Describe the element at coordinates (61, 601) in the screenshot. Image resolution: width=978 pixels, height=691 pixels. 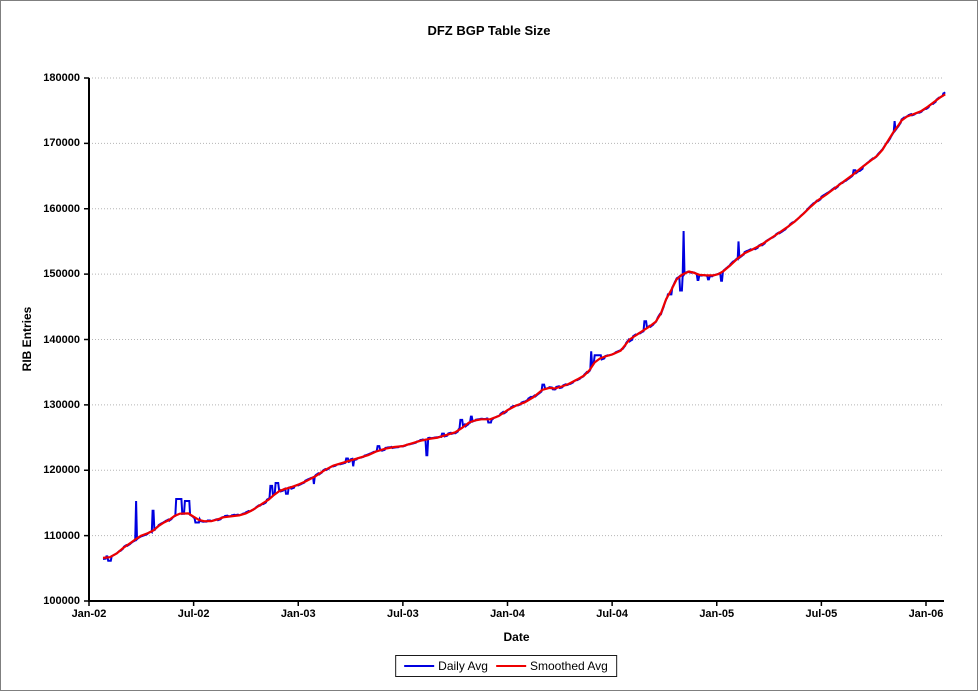
I see `y-tick-label: 100000` at that location.